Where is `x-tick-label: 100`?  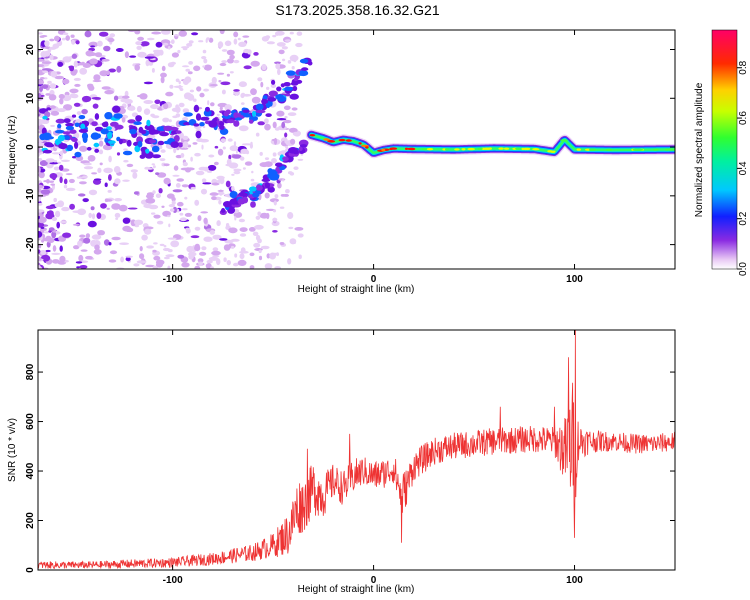 x-tick-label: 100 is located at coordinates (574, 279).